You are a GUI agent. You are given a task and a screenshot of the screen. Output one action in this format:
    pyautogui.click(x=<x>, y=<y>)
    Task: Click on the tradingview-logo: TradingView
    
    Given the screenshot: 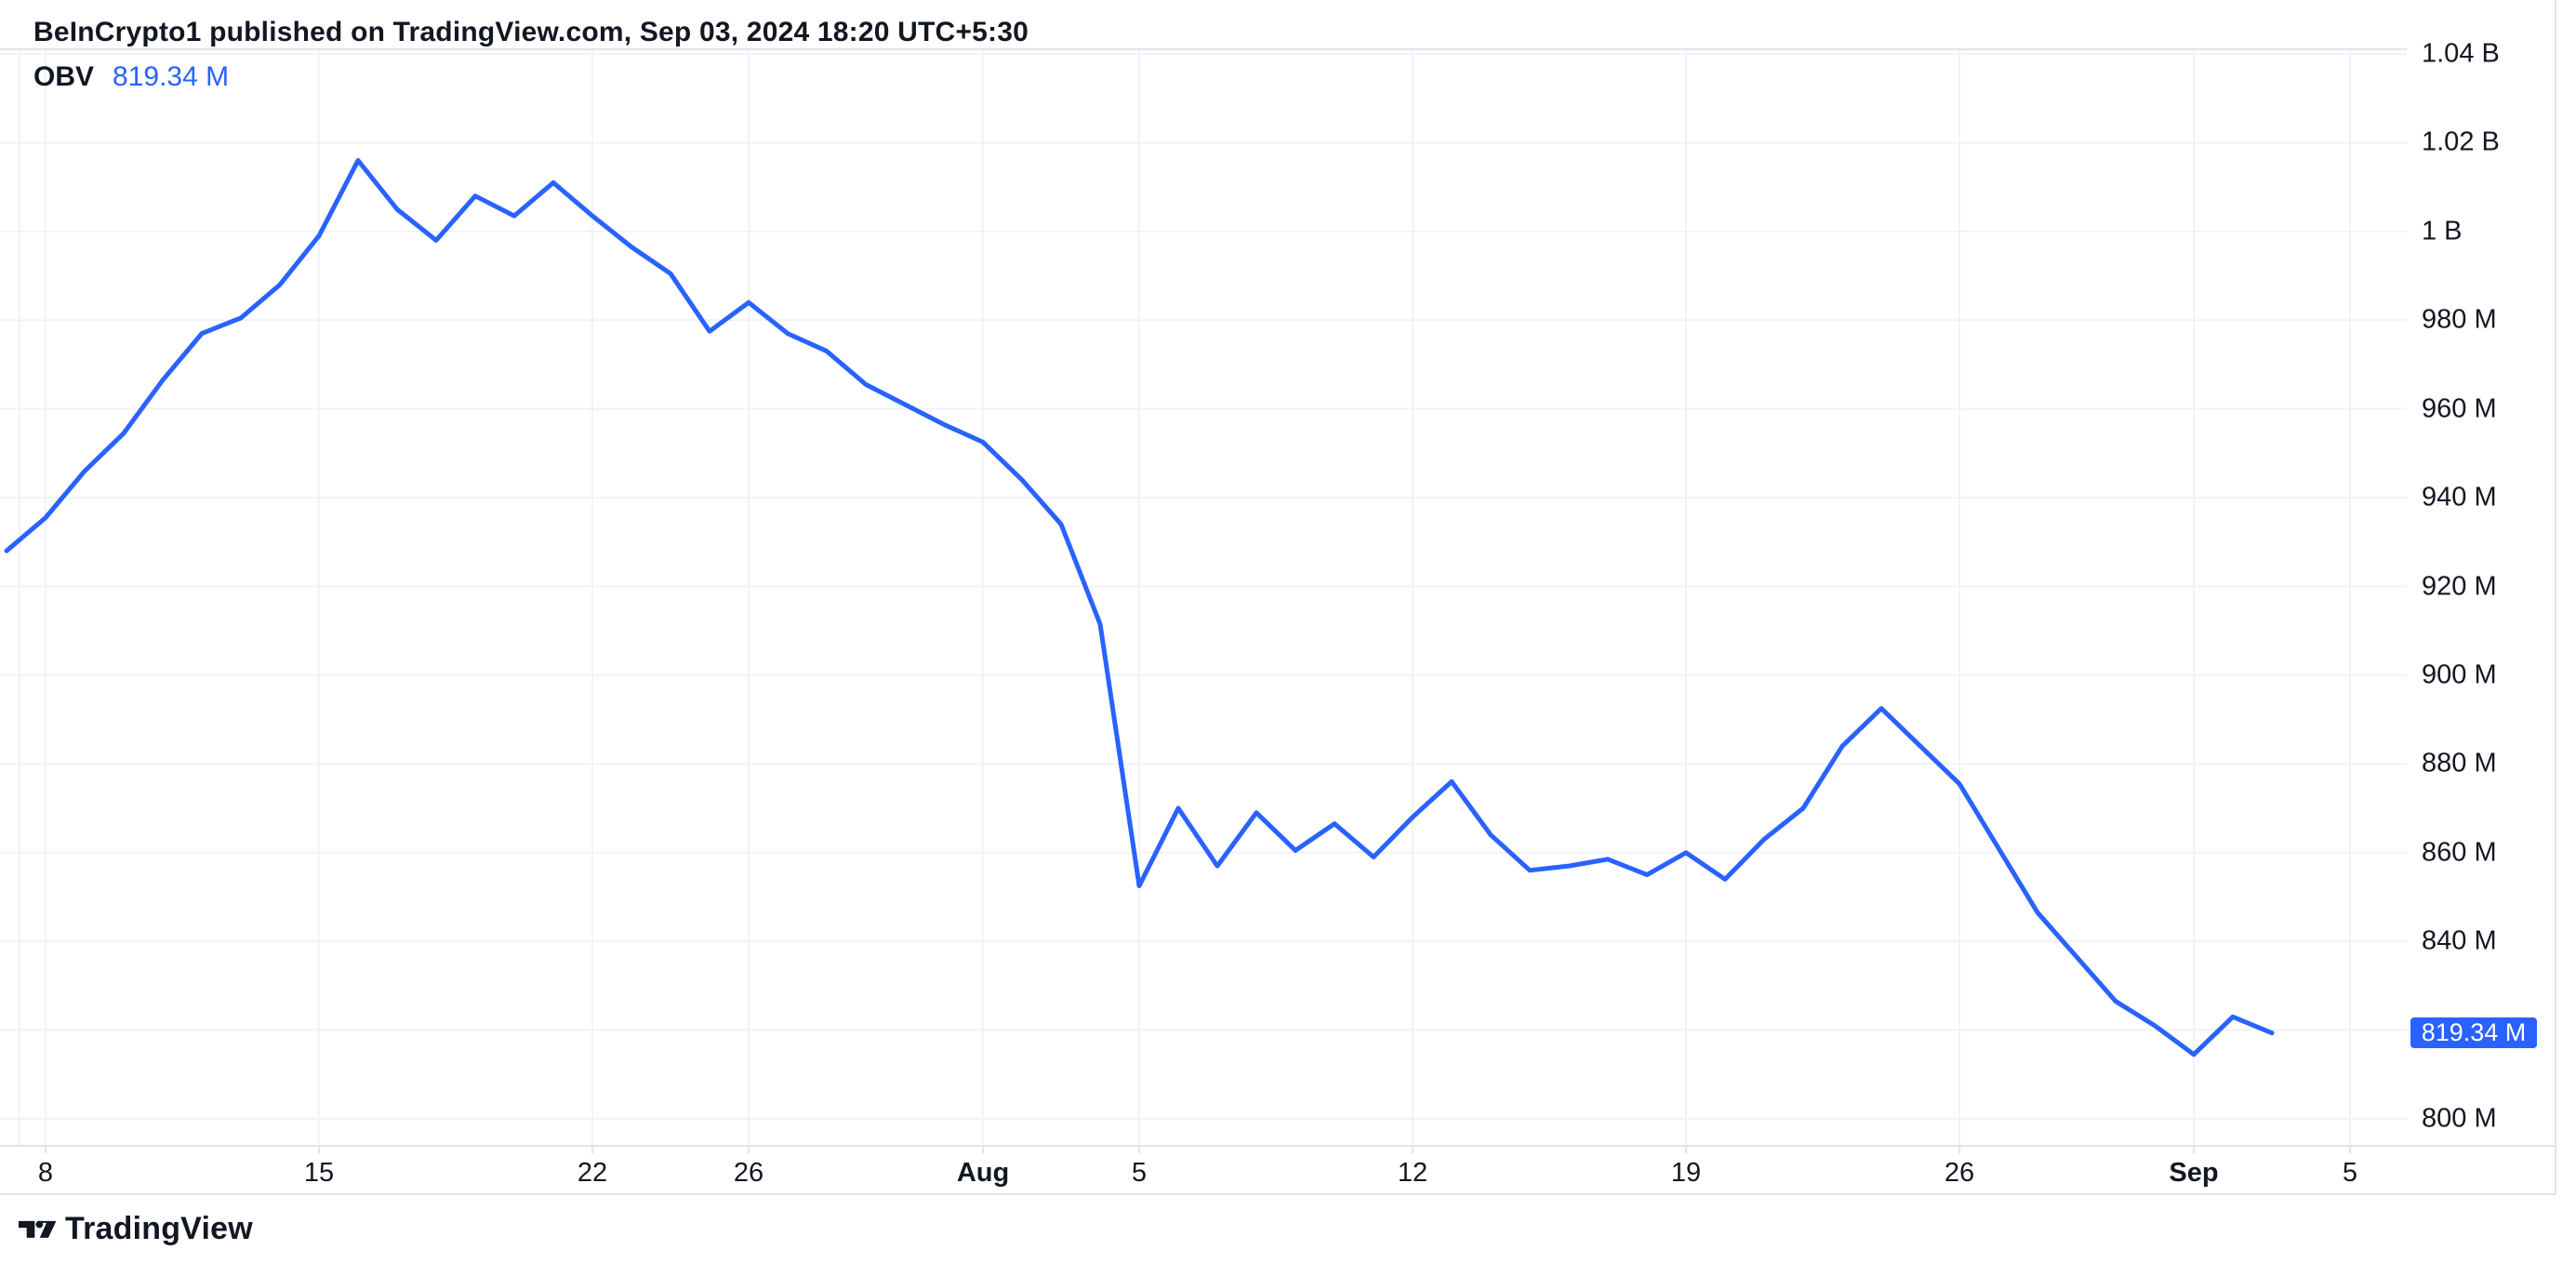 What is the action you would take?
    pyautogui.click(x=136, y=1229)
    